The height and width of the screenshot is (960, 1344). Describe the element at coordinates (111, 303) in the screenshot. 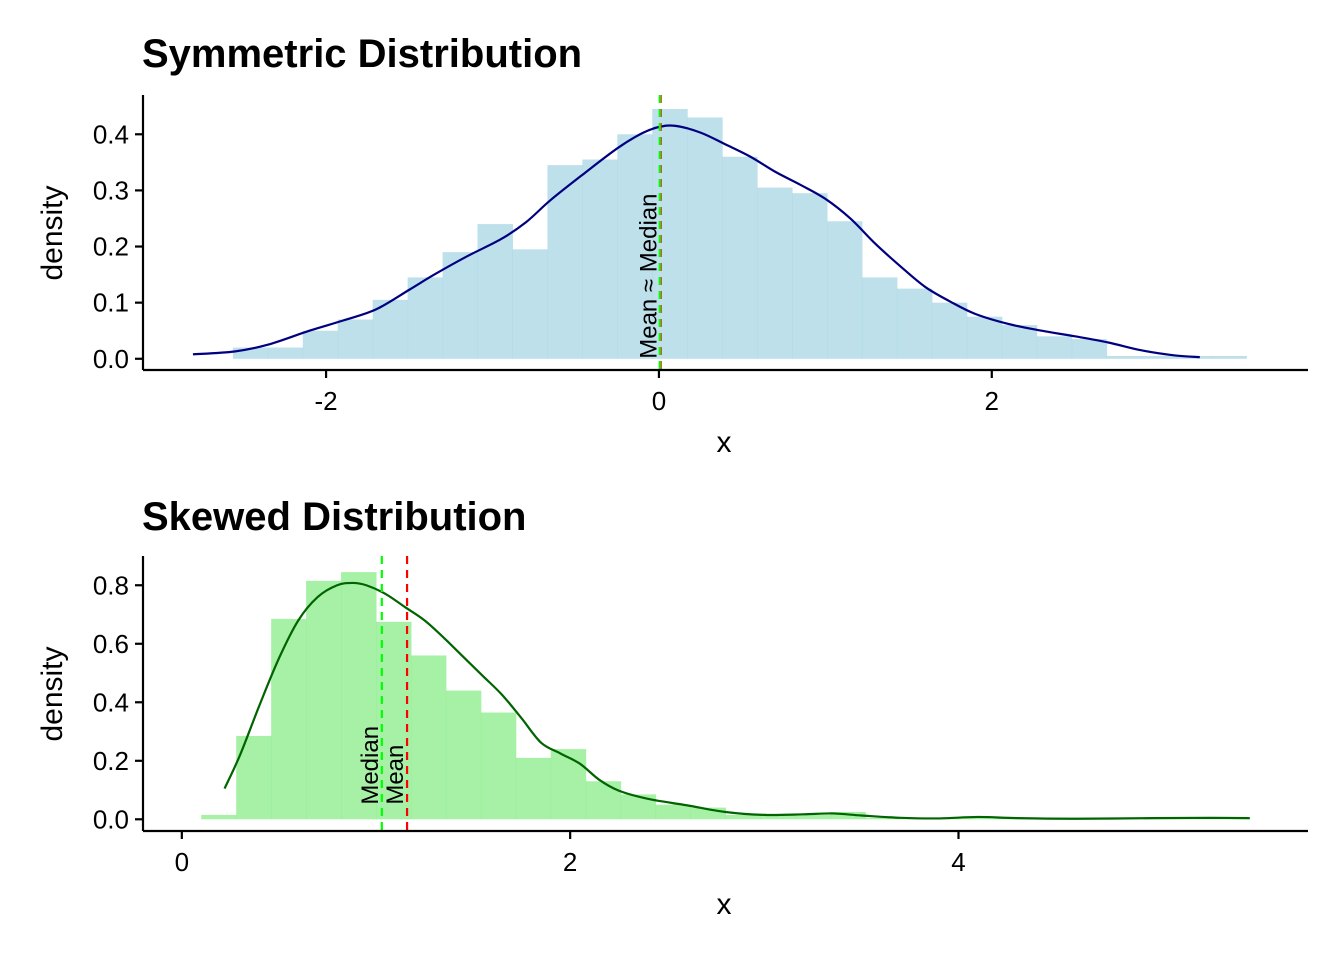

I see `y-tick-label: 0.1` at that location.